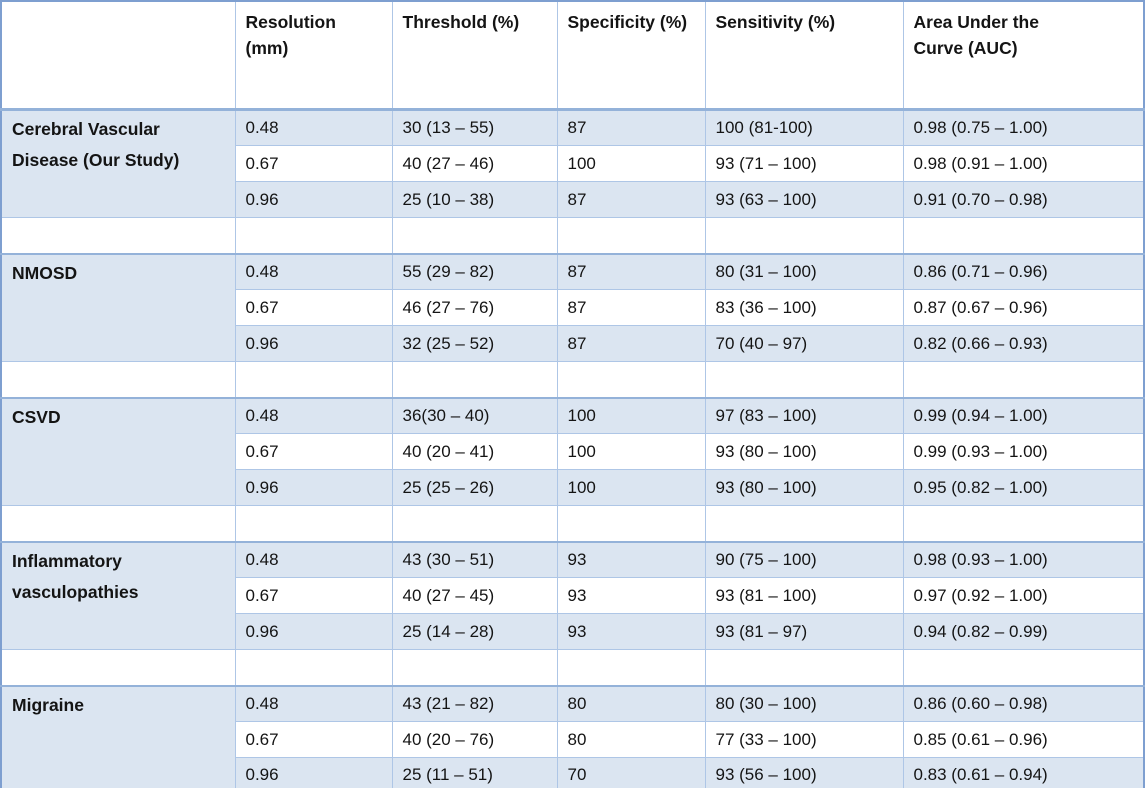  Describe the element at coordinates (631, 559) in the screenshot. I see `data-cell: 93` at that location.